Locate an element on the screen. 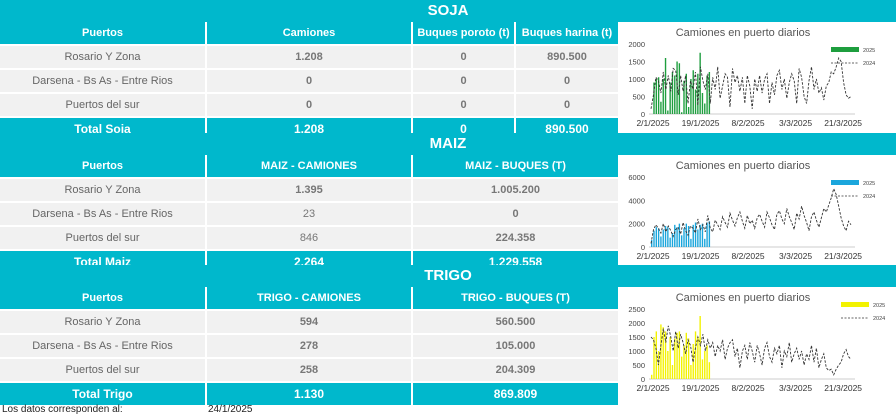 Image resolution: width=896 pixels, height=419 pixels. table-row: Puertos del sur 846 224.358 is located at coordinates (310, 238).